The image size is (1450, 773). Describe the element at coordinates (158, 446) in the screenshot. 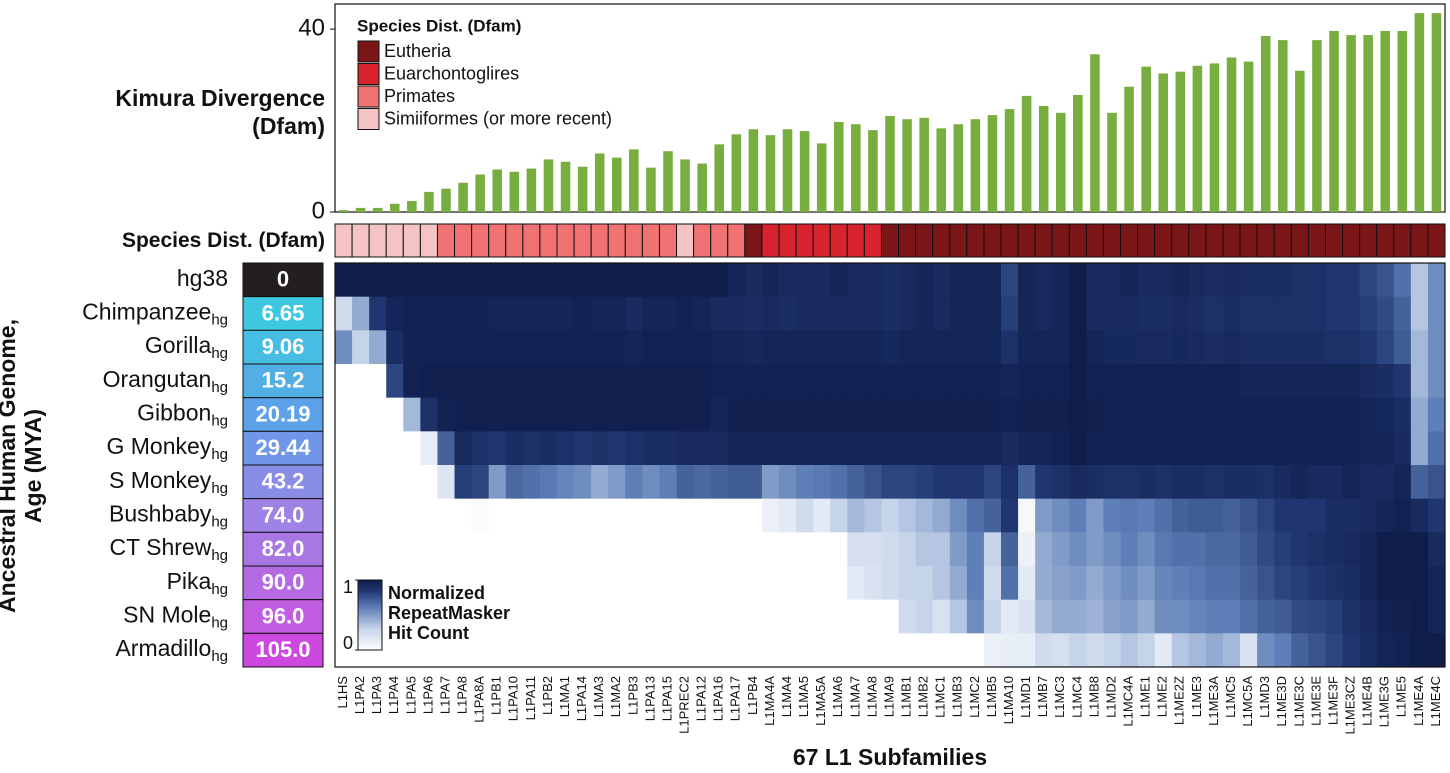

I see `row-name: G Monkey` at that location.